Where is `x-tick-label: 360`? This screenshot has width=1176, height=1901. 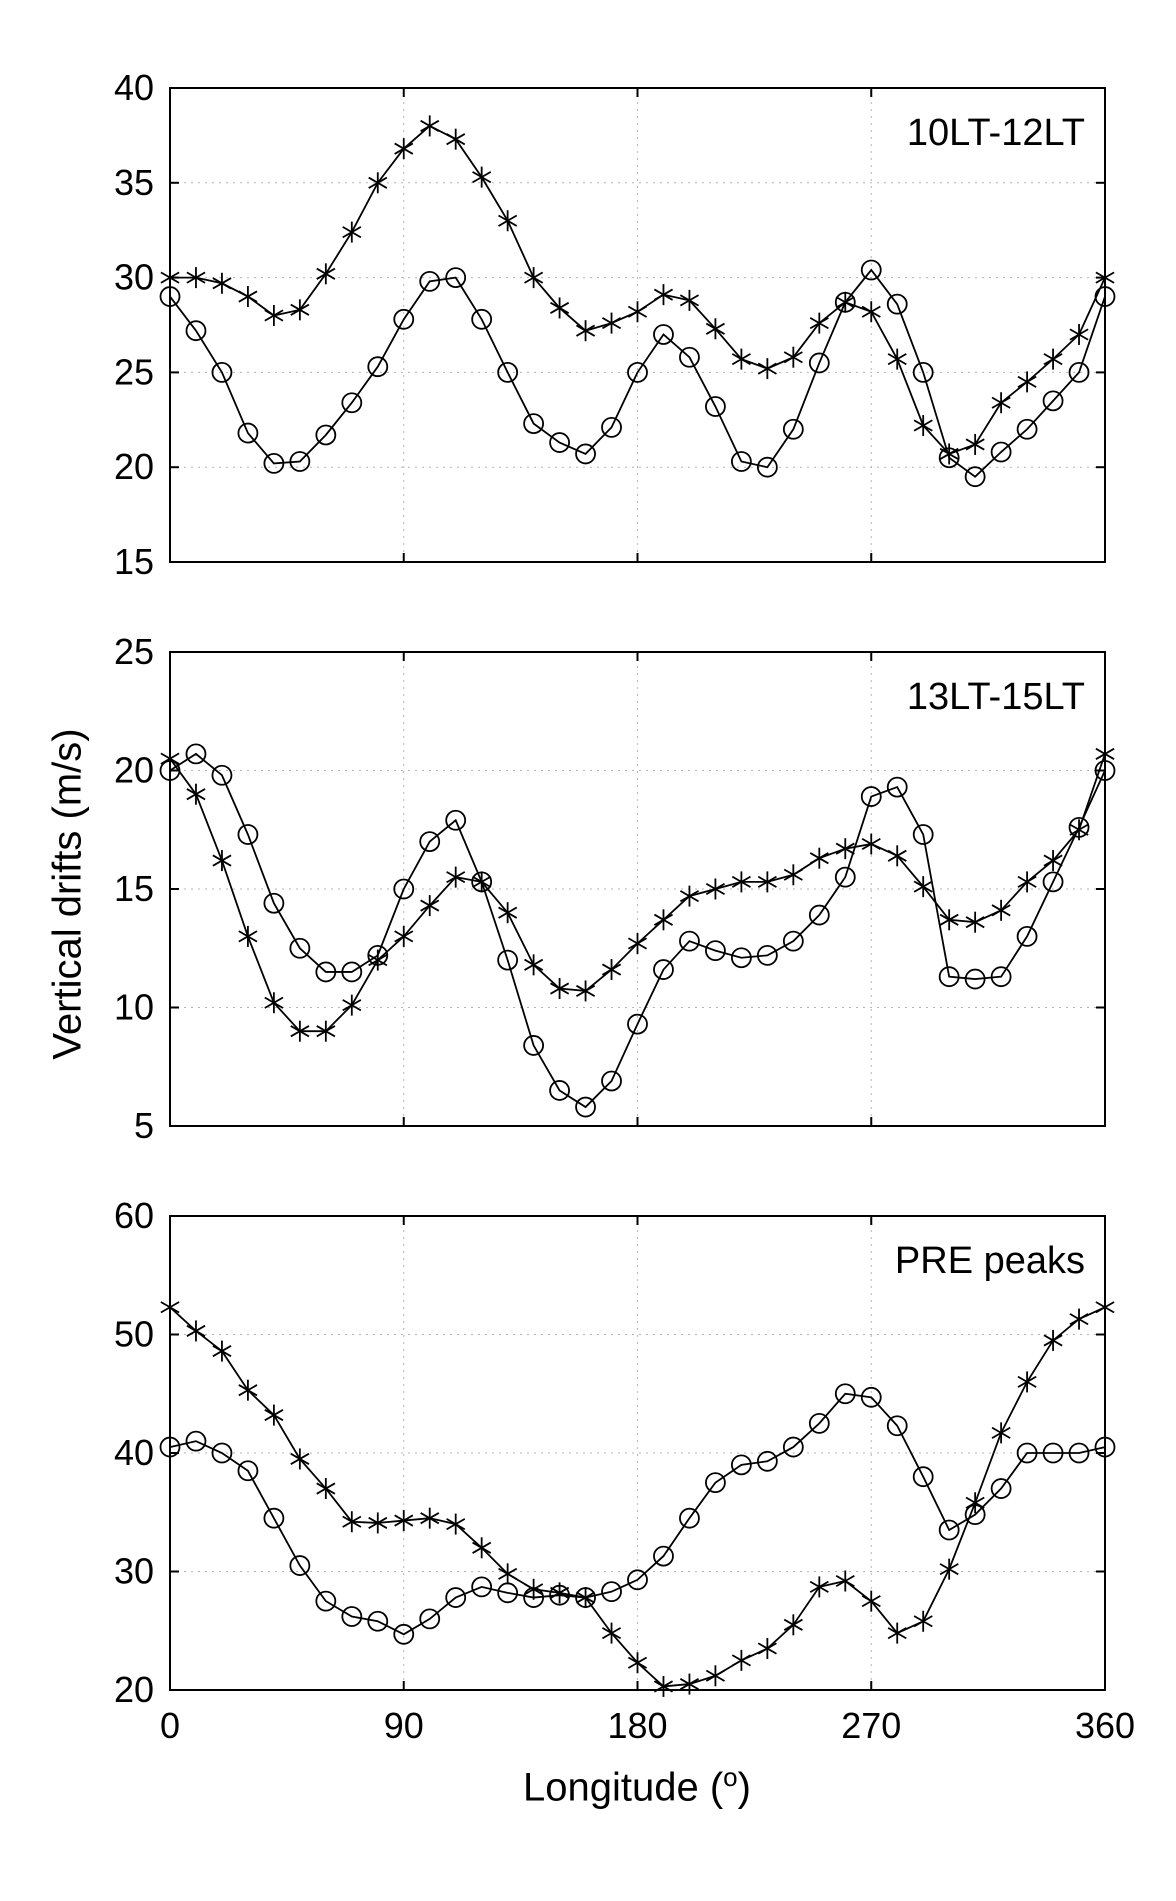
x-tick-label: 360 is located at coordinates (1105, 1725).